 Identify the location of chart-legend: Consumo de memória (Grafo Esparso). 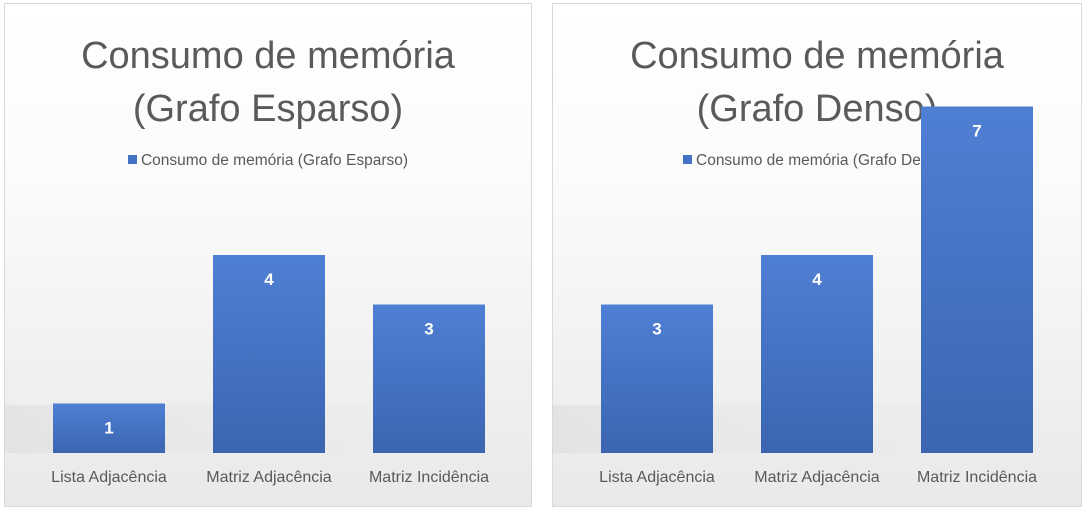
(268, 161).